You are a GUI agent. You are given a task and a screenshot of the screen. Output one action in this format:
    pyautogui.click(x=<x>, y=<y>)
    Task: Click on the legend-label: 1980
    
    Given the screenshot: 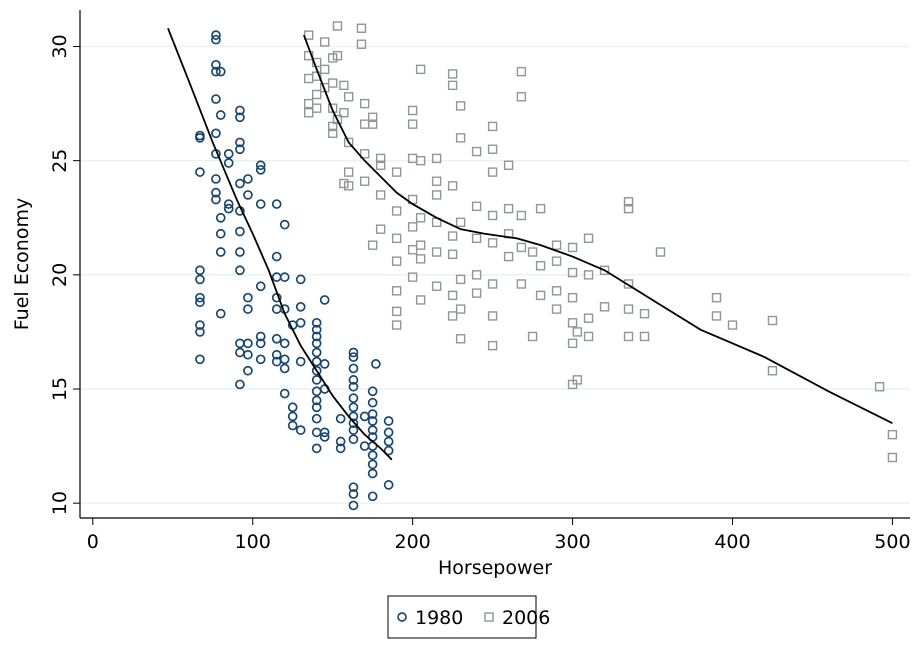 What is the action you would take?
    pyautogui.click(x=439, y=618)
    